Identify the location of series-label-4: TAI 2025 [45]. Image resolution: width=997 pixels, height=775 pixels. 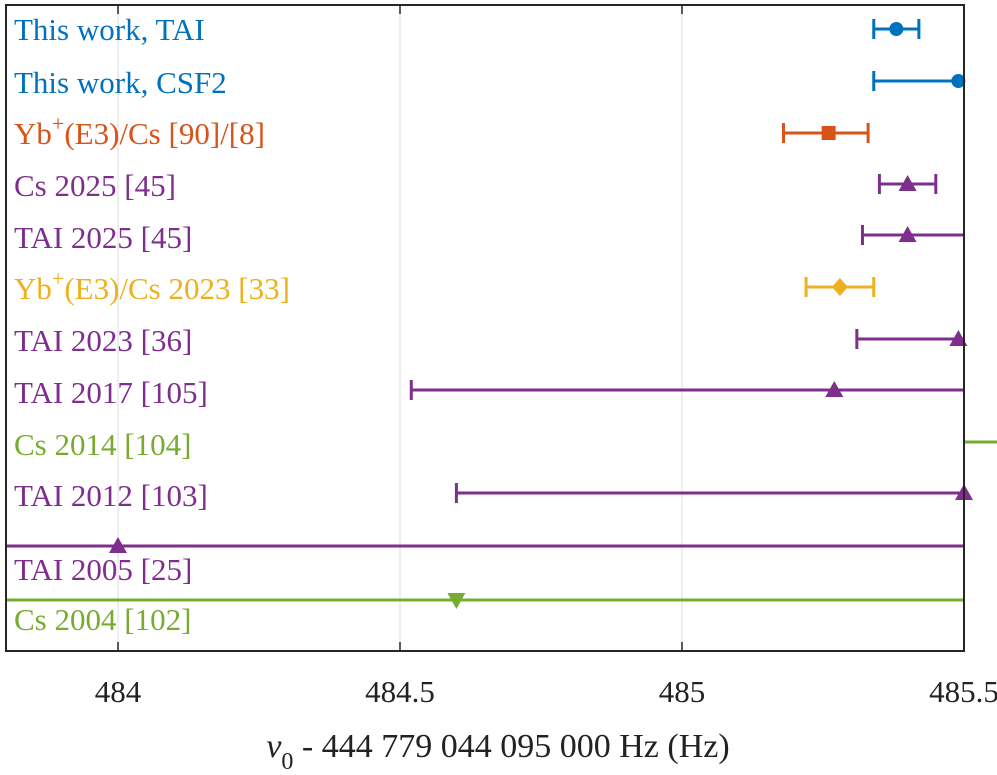
(103, 237).